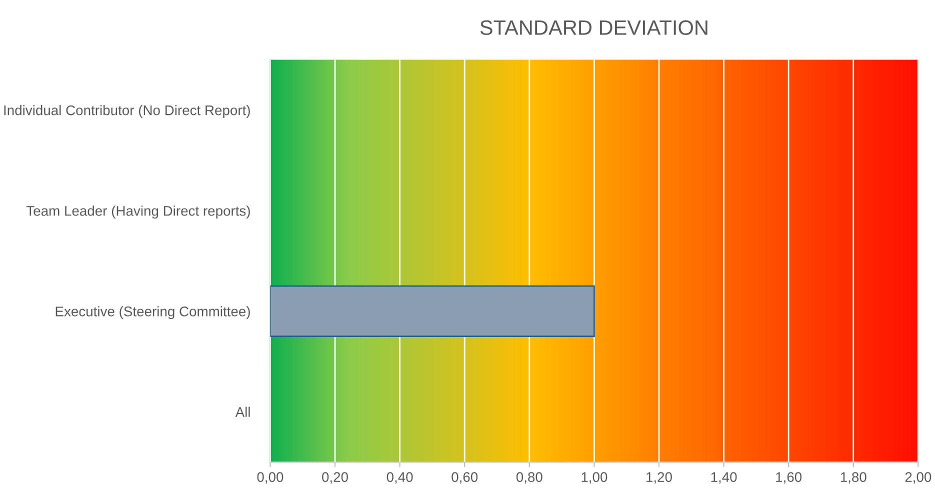  What do you see at coordinates (853, 478) in the screenshot?
I see `x-tick-label: 1,80` at bounding box center [853, 478].